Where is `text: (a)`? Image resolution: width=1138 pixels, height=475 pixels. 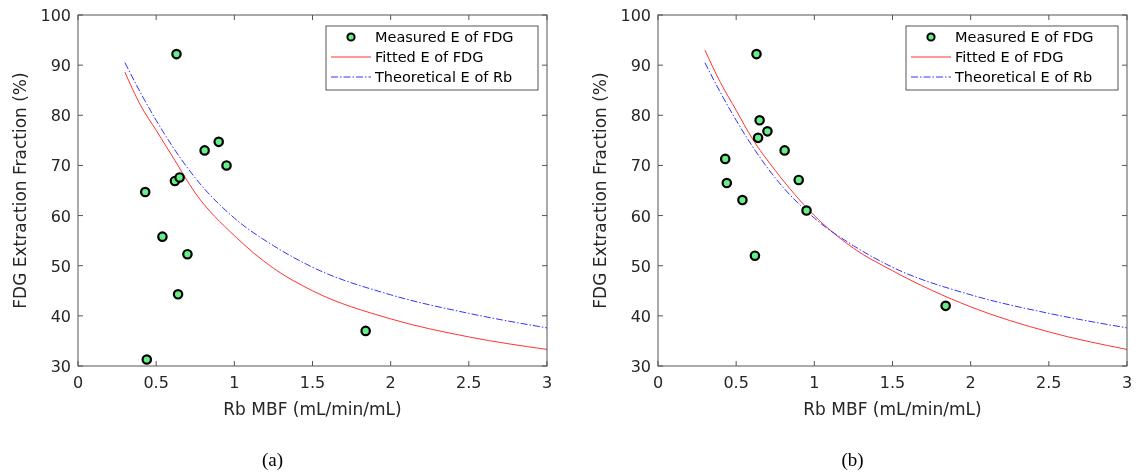 text: (a) is located at coordinates (272, 460).